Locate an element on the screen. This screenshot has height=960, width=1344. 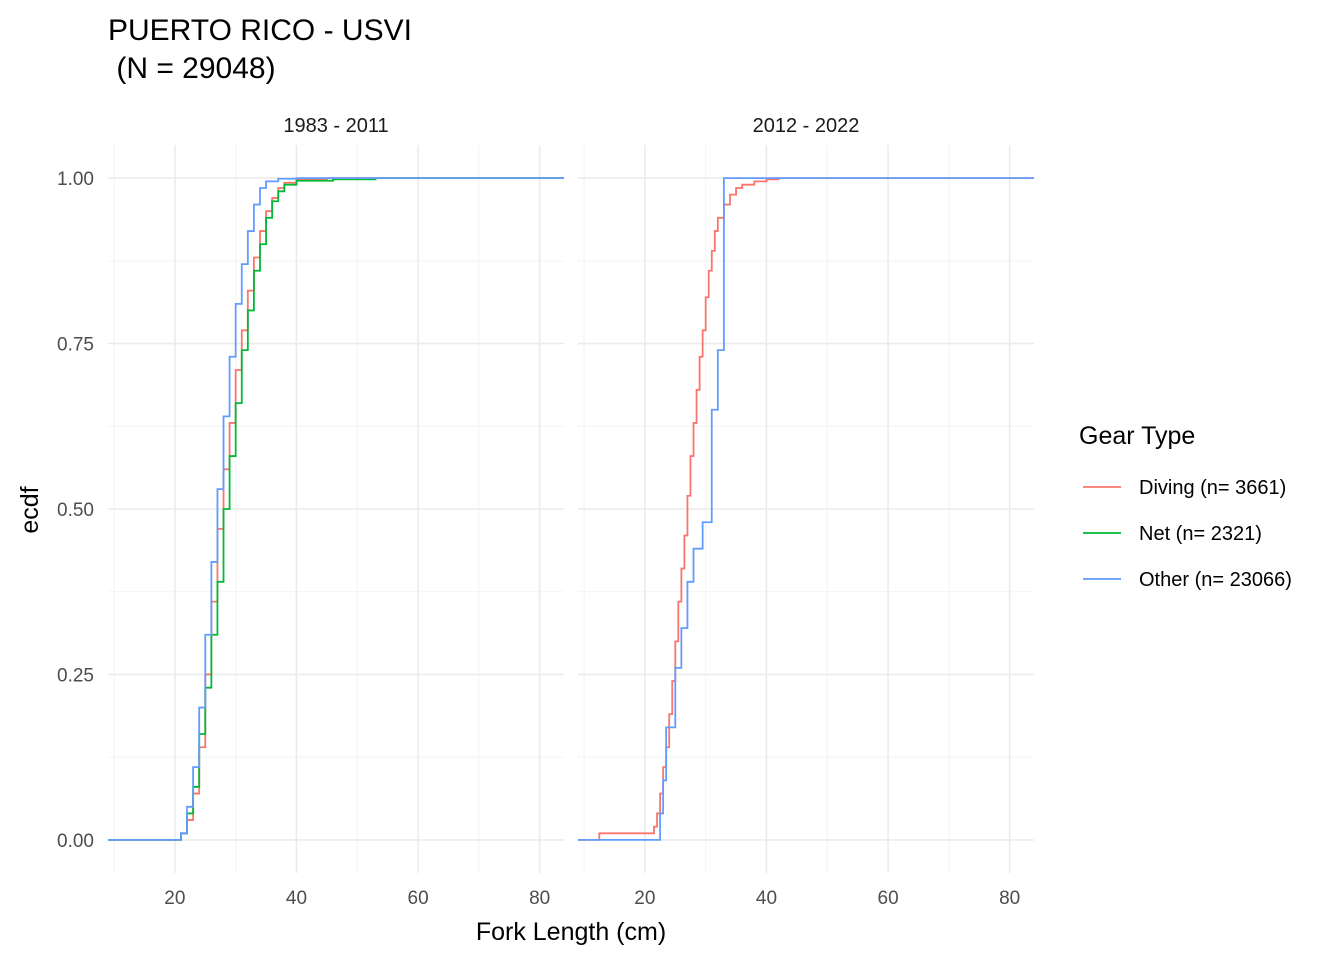
panel-1-x-tick-label: 20 is located at coordinates (174, 898).